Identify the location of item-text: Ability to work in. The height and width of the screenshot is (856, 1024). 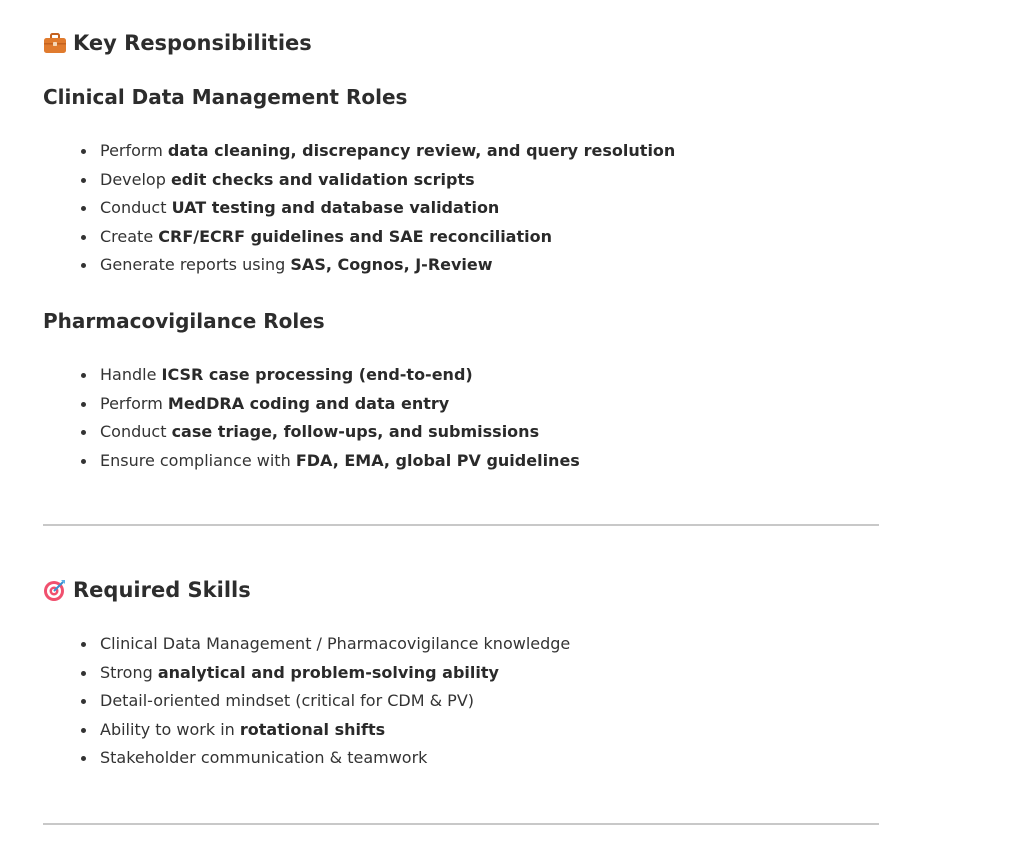
(170, 729).